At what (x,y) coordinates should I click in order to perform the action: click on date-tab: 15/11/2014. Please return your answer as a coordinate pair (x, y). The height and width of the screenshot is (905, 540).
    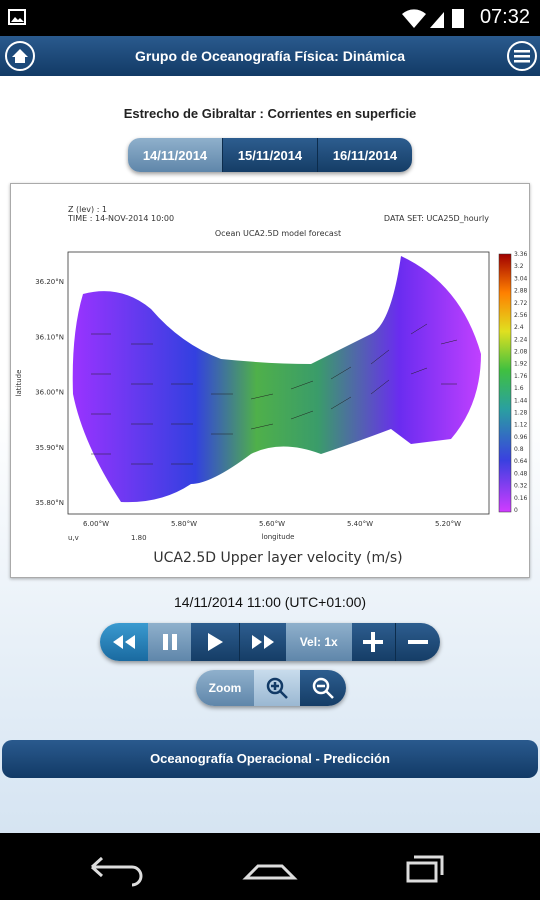
    Looking at the image, I should click on (269, 155).